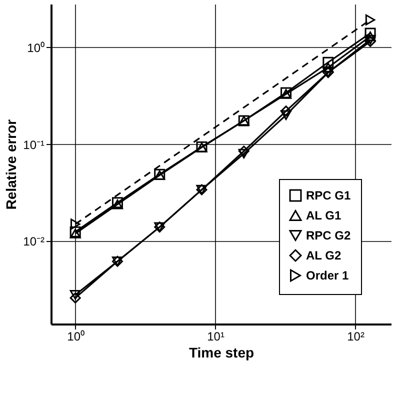 The width and height of the screenshot is (406, 398). Describe the element at coordinates (35, 47) in the screenshot. I see `y-tick-label: 10⁰` at that location.